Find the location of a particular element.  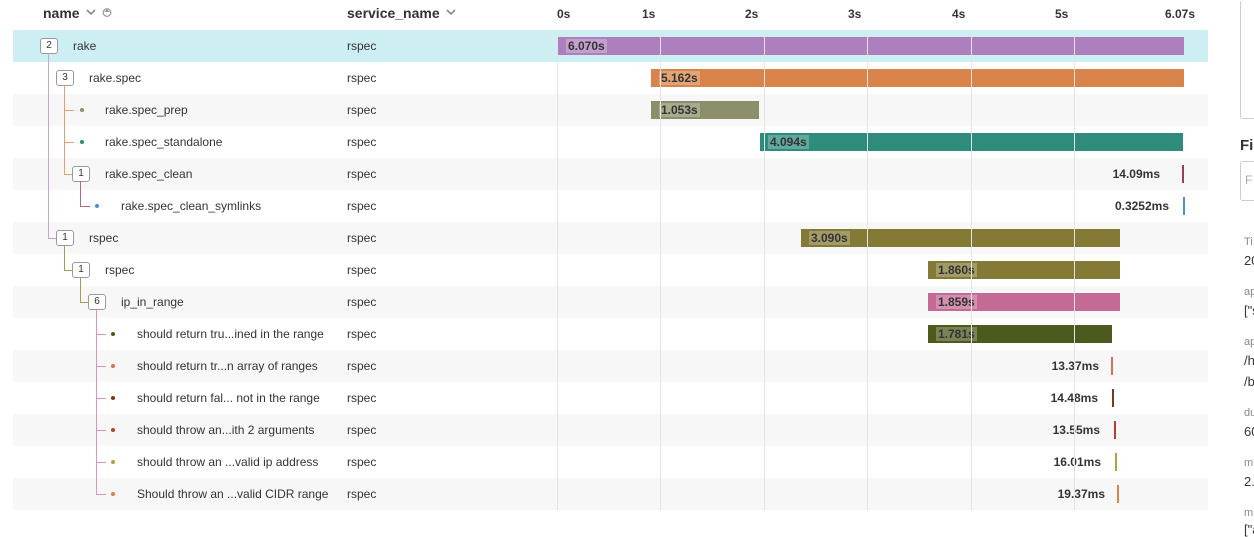

duration-bar: 13.55ms is located at coordinates (1084, 430).